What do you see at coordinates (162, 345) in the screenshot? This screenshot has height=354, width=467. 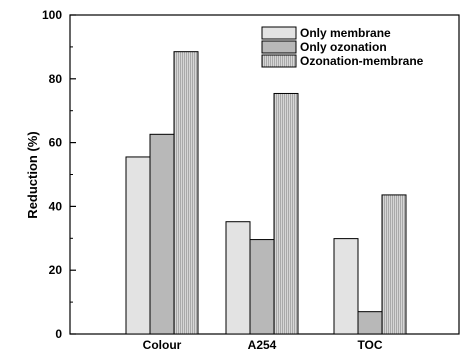 I see `x-tick-label: Colour` at bounding box center [162, 345].